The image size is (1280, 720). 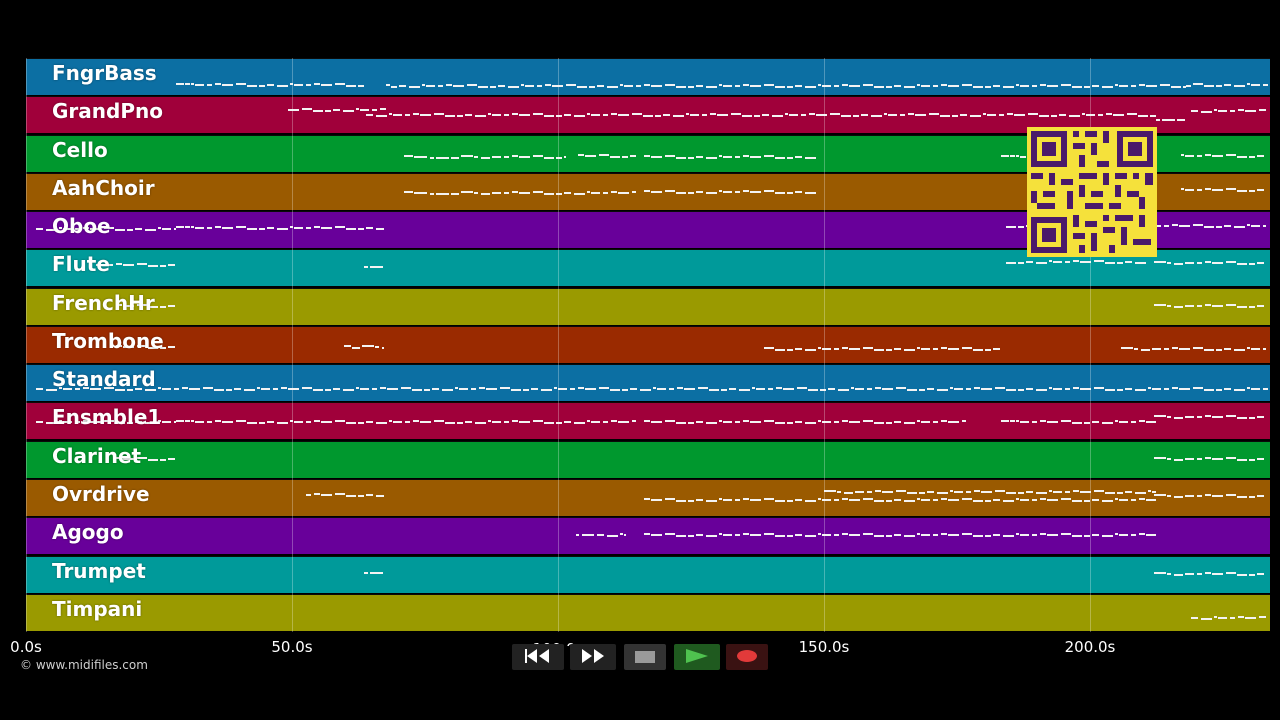 I want to click on track-name-label: Agogo, so click(x=88, y=532).